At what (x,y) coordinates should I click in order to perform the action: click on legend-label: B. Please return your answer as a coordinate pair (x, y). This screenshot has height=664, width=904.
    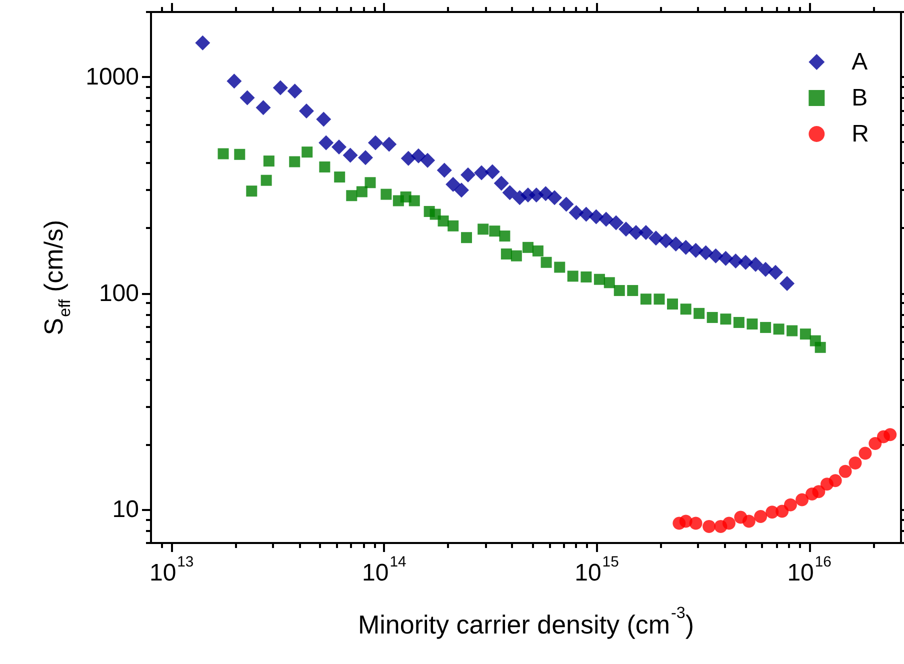
    Looking at the image, I should click on (860, 98).